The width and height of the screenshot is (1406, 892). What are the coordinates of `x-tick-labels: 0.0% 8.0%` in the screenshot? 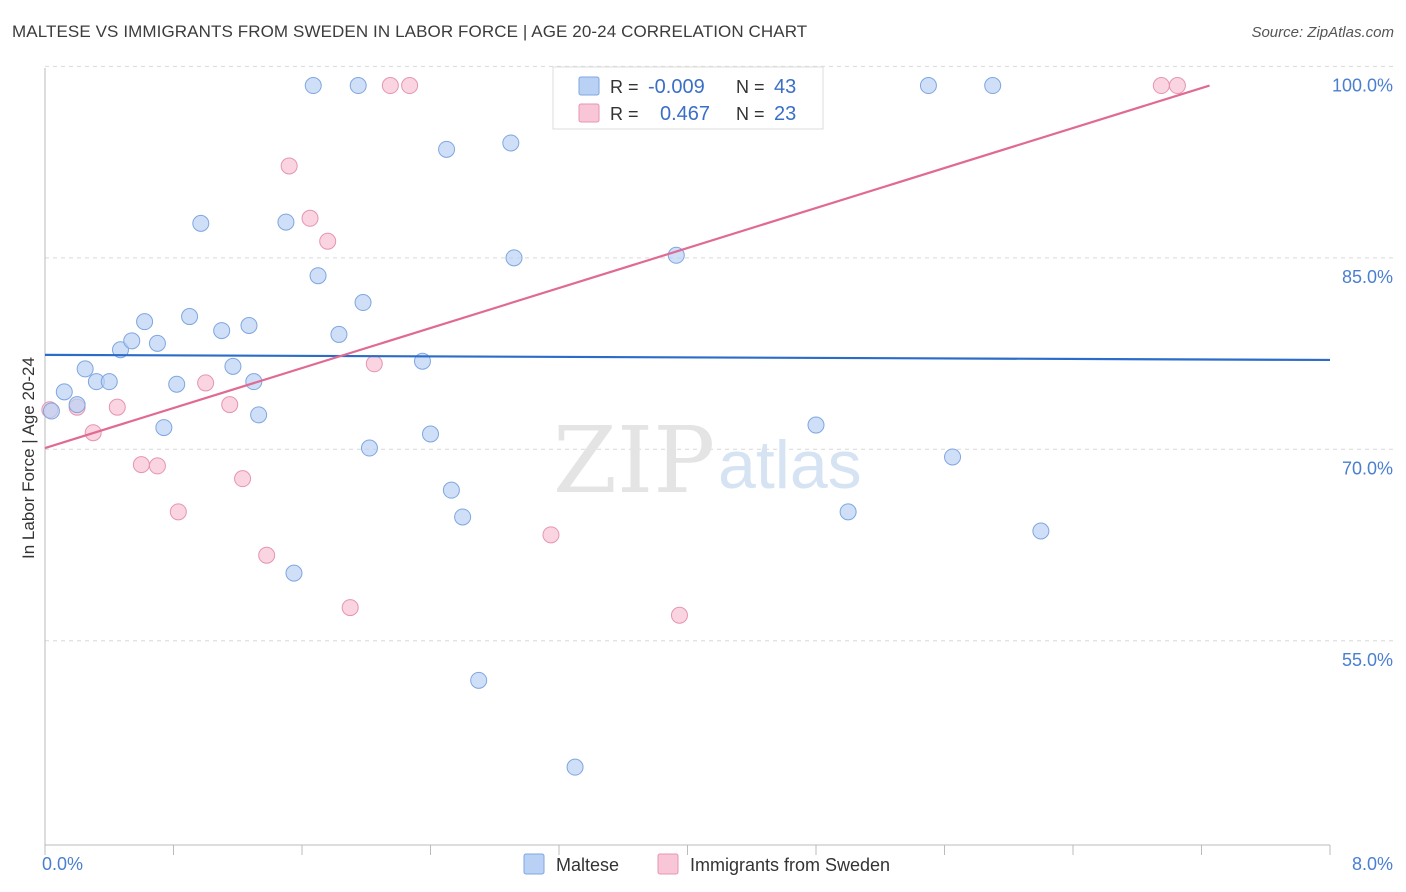 It's located at (717, 864).